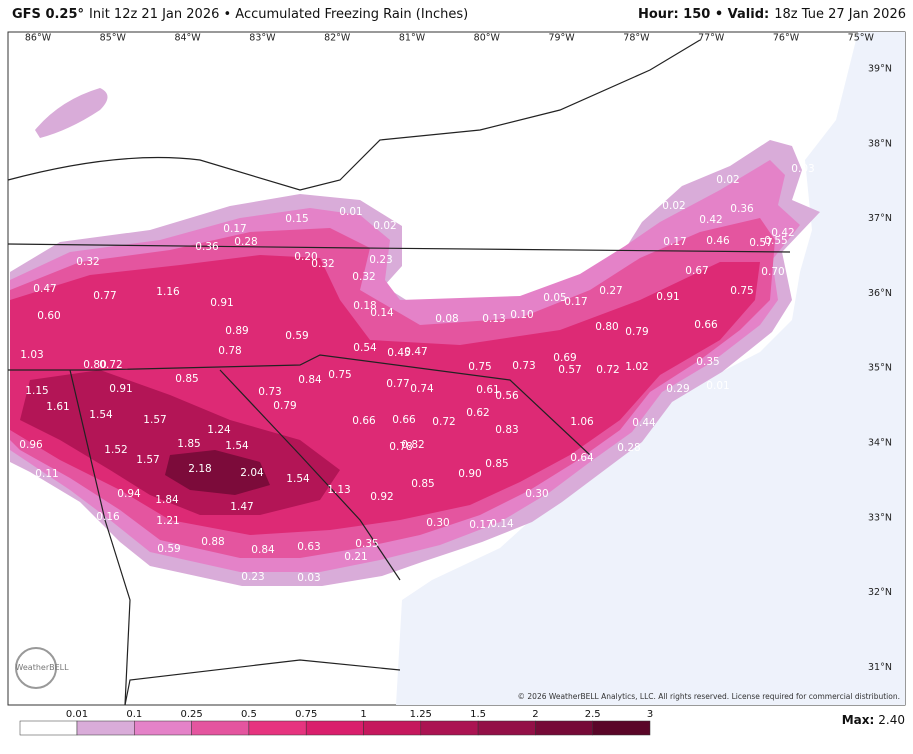  What do you see at coordinates (36, 391) in the screenshot?
I see `point-value: 1.15` at bounding box center [36, 391].